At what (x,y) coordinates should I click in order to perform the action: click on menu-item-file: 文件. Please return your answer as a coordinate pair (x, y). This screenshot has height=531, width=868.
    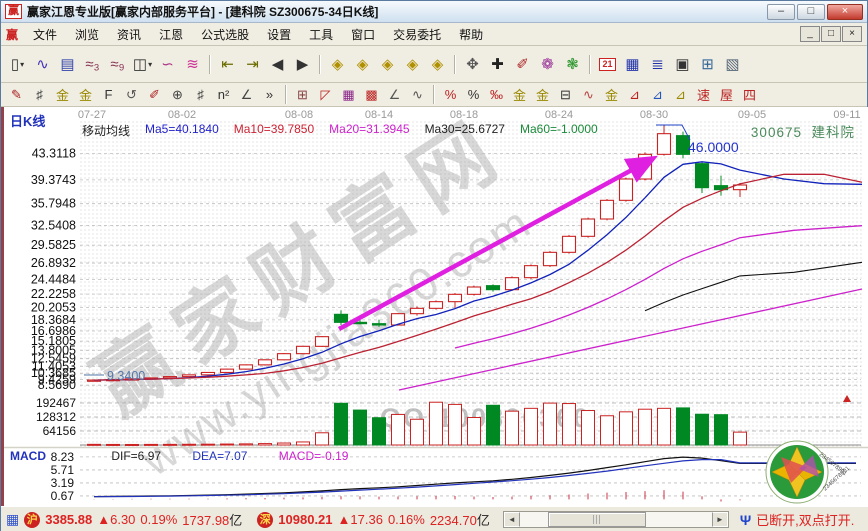
    Looking at the image, I should click on (45, 34).